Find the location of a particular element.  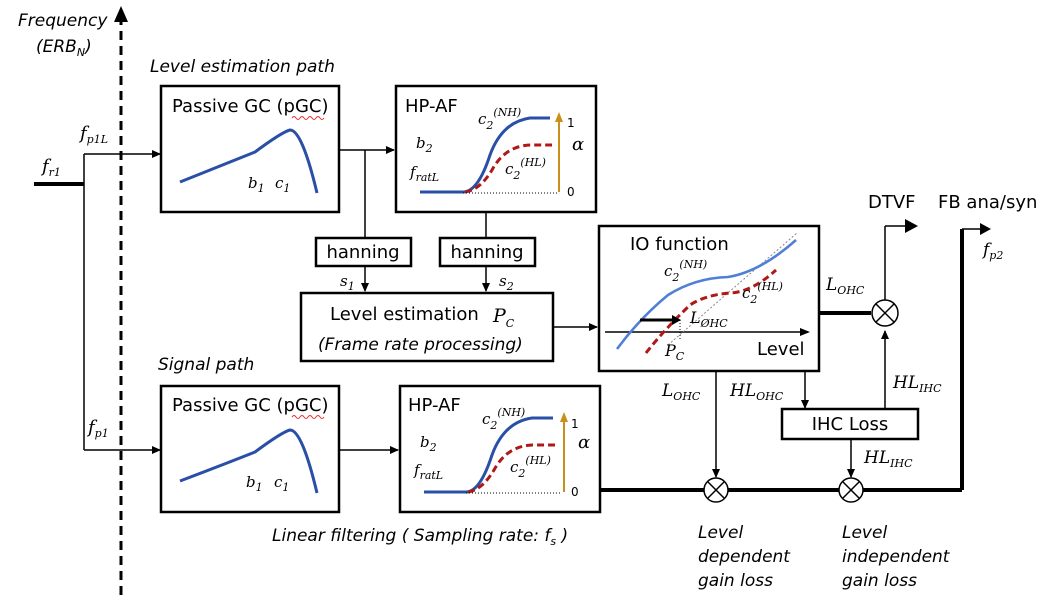

signal-fp2: fp2 is located at coordinates (992, 251).